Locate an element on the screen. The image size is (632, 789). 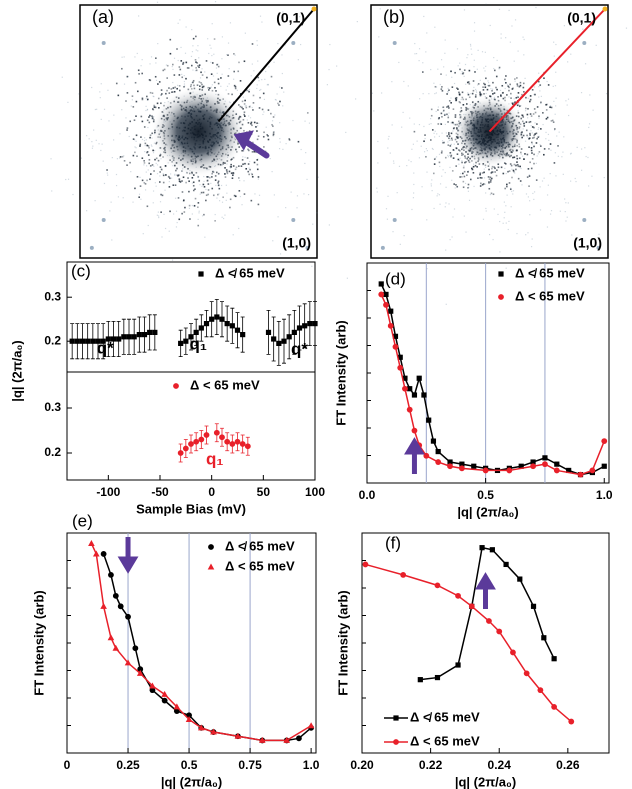
center-blob is located at coordinates (199, 132).